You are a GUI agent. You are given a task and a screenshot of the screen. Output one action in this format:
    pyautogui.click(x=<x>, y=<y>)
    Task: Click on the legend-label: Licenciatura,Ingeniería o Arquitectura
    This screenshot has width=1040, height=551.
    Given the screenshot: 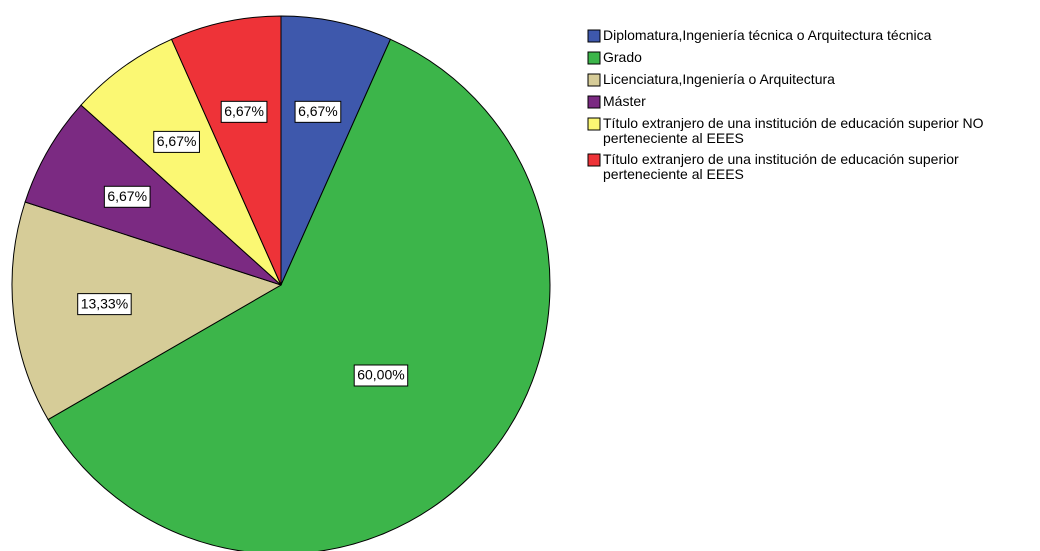 What is the action you would take?
    pyautogui.click(x=719, y=79)
    